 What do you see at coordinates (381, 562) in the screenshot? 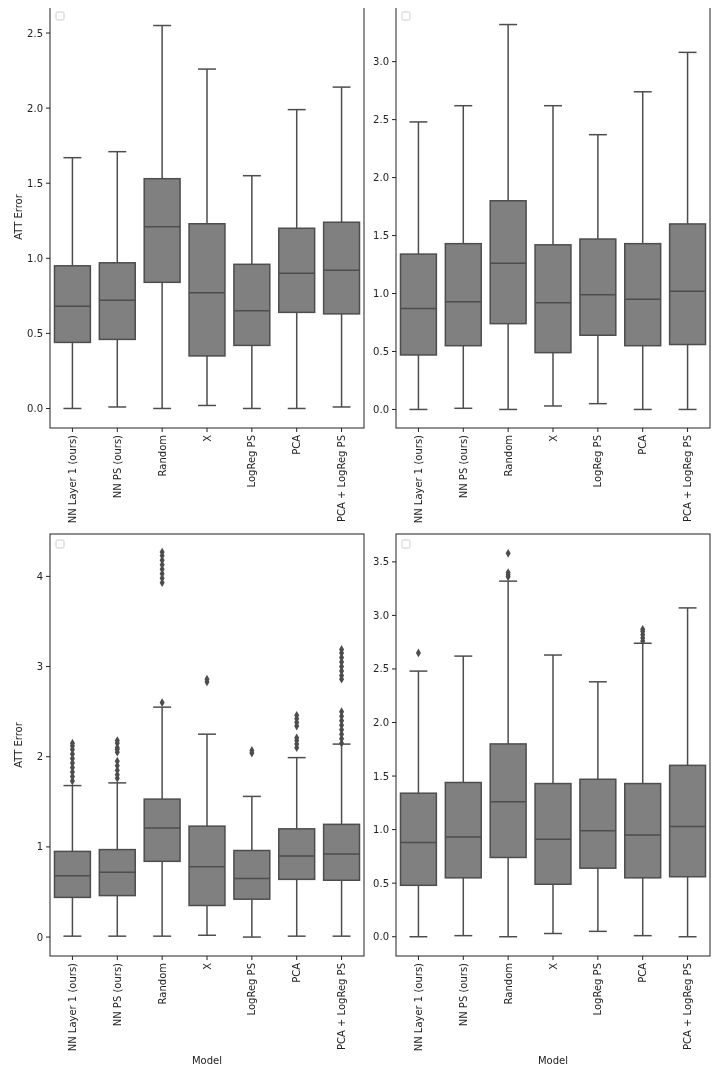
I see `y-tick-label: 3.5` at bounding box center [381, 562].